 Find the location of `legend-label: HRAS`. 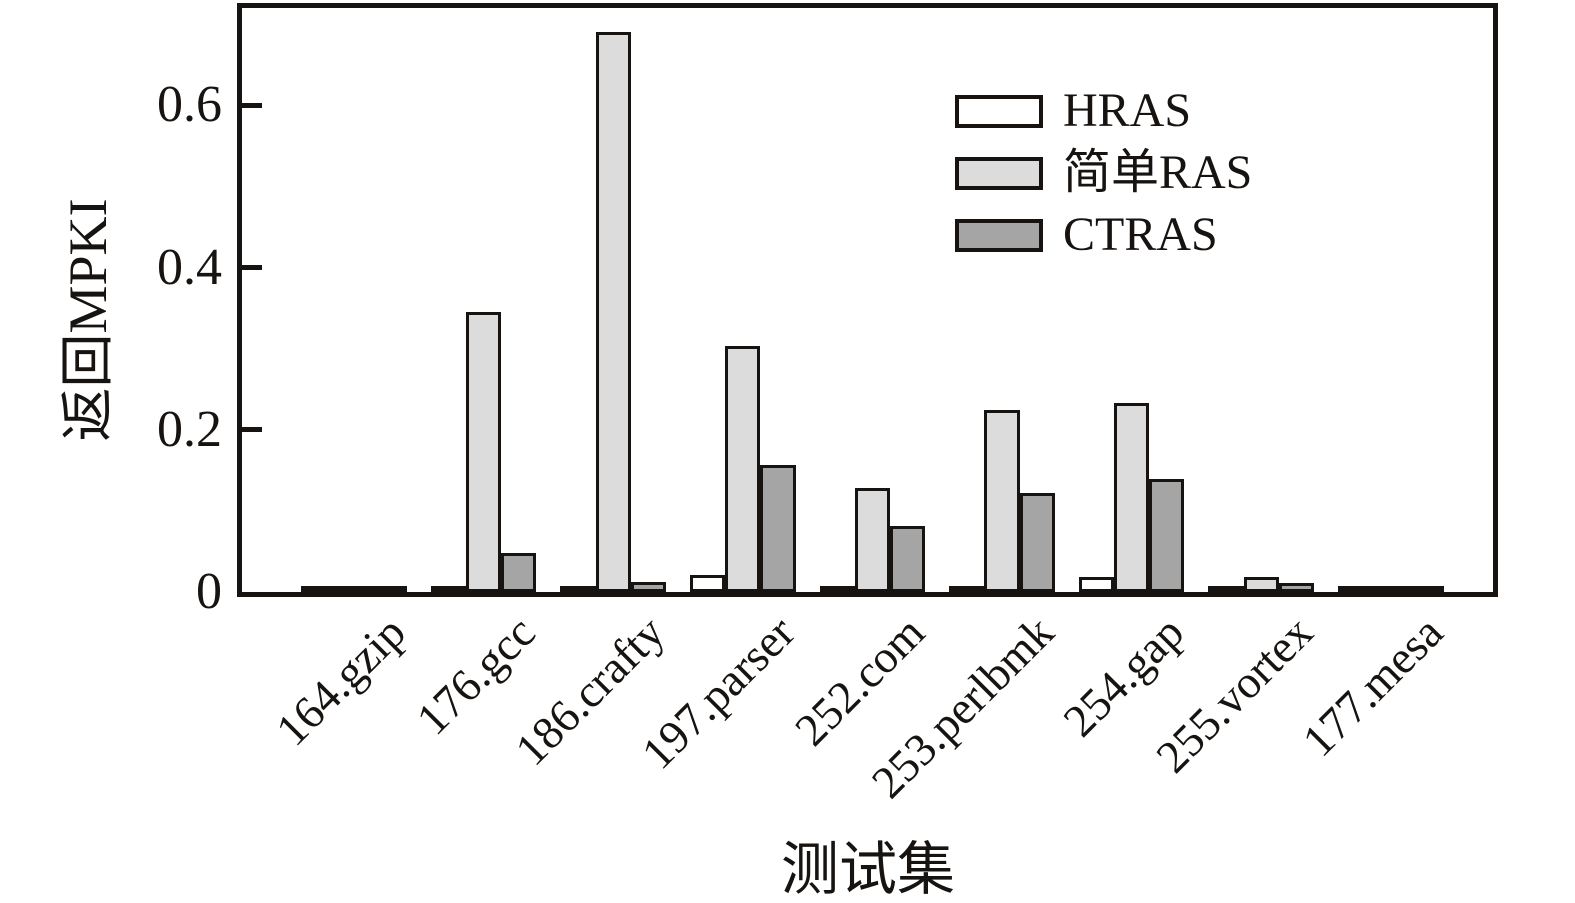

legend-label: HRAS is located at coordinates (1127, 110).